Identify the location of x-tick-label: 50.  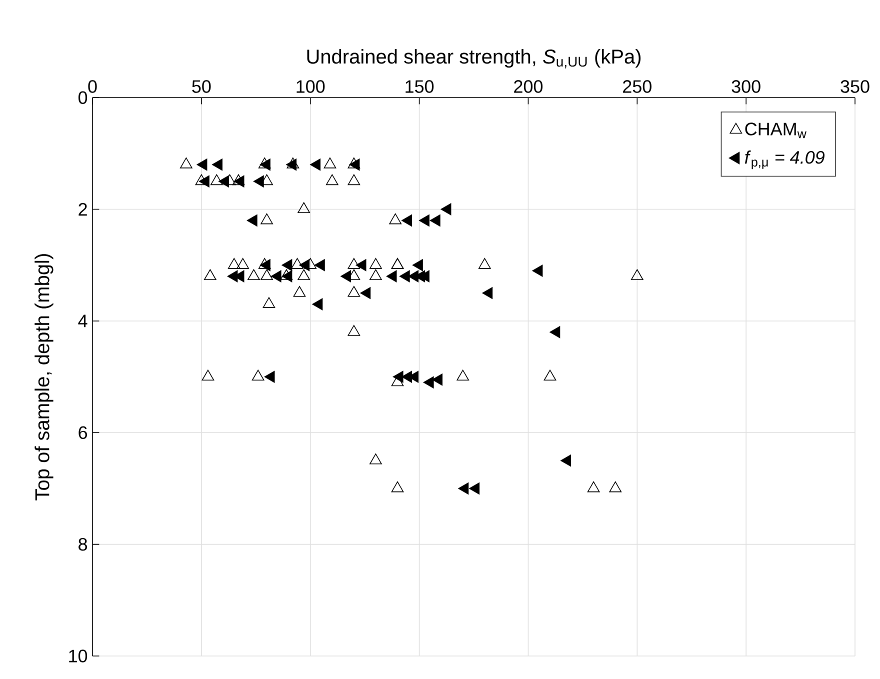
(201, 86).